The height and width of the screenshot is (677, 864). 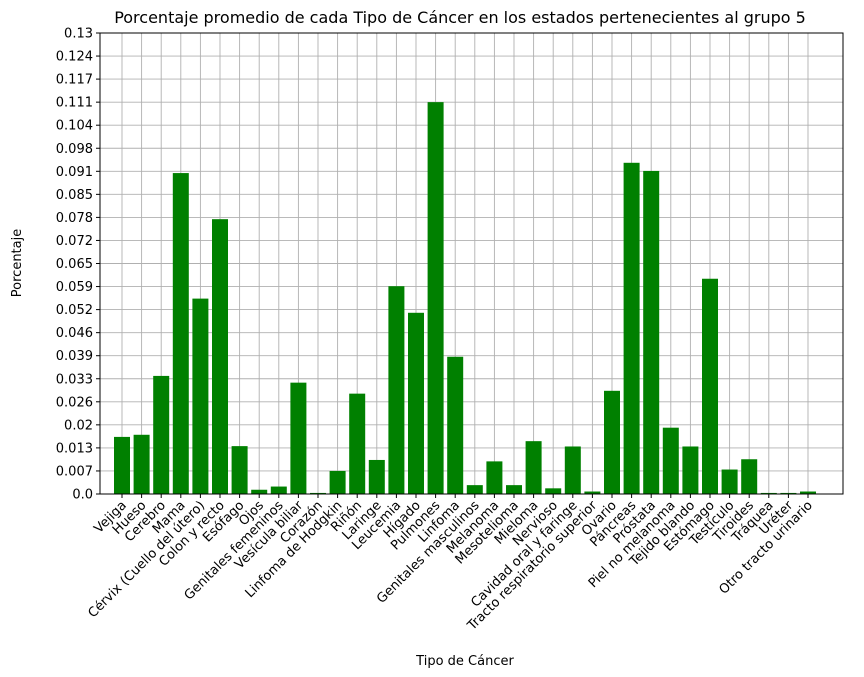 What do you see at coordinates (74, 172) in the screenshot?
I see `y-tick-label: 0.091` at bounding box center [74, 172].